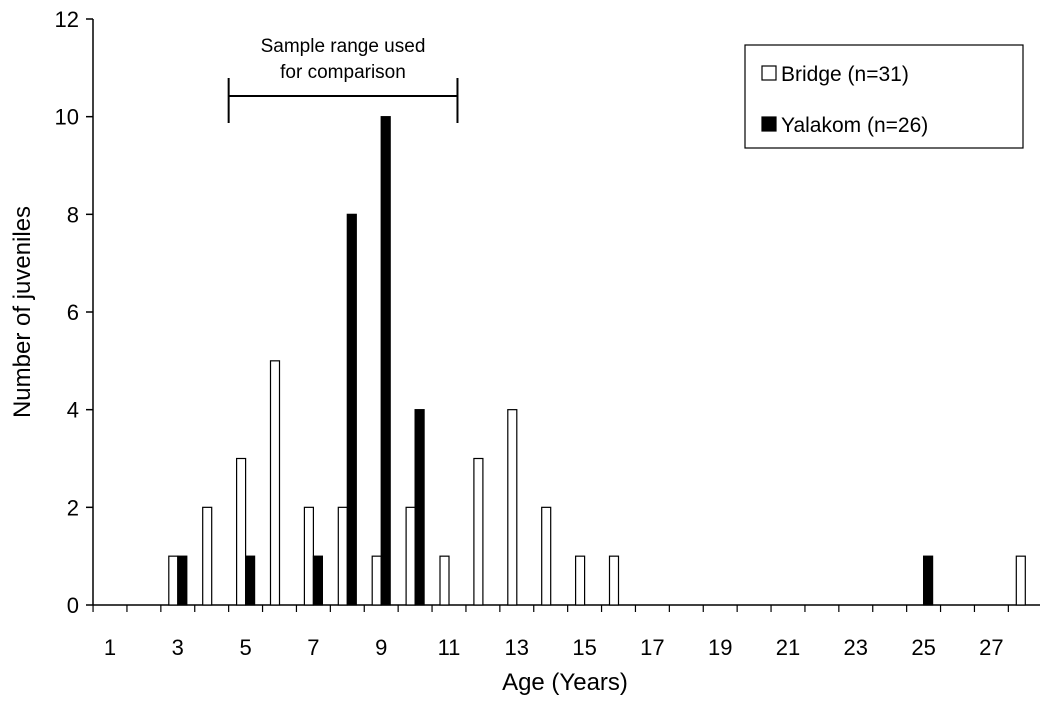 Image resolution: width=1042 pixels, height=706 pixels. Describe the element at coordinates (73, 507) in the screenshot. I see `y-tick-label: 2` at that location.